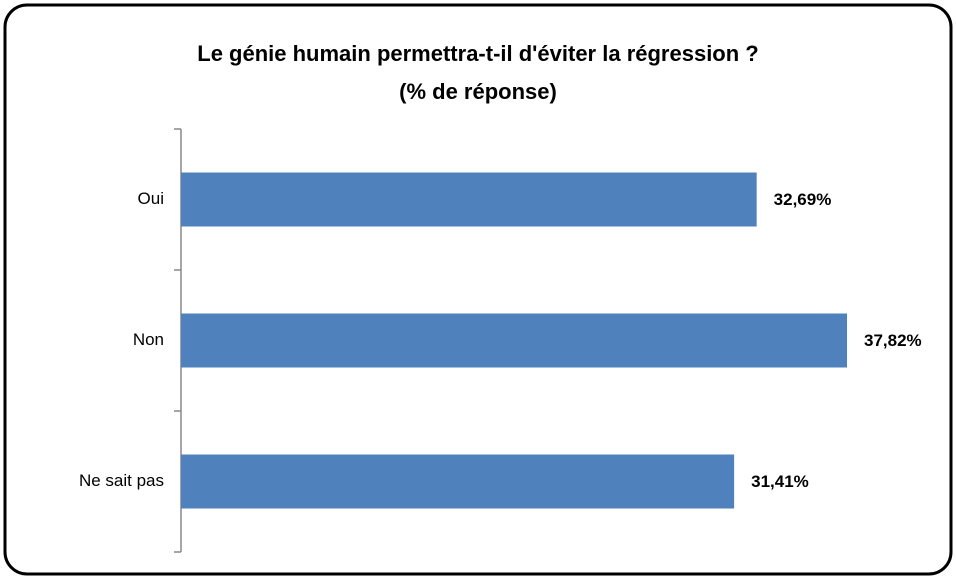 This screenshot has height=579, width=956. Describe the element at coordinates (893, 340) in the screenshot. I see `data-label: 37,82%` at that location.